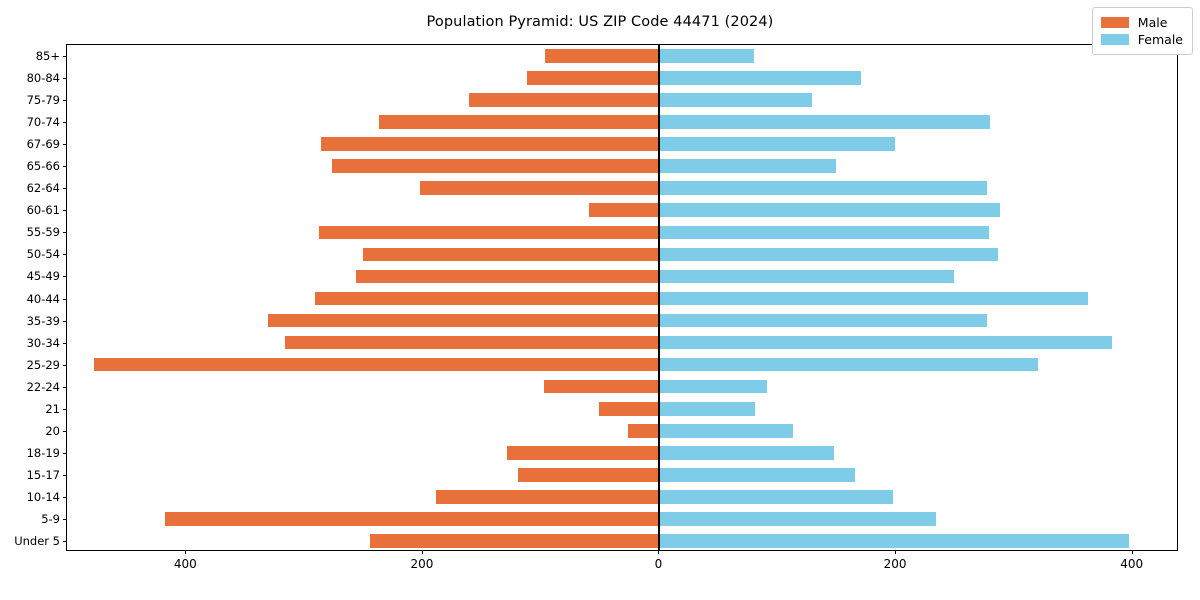  What do you see at coordinates (43, 100) in the screenshot?
I see `y-axis-label-75-79: 75-79` at bounding box center [43, 100].